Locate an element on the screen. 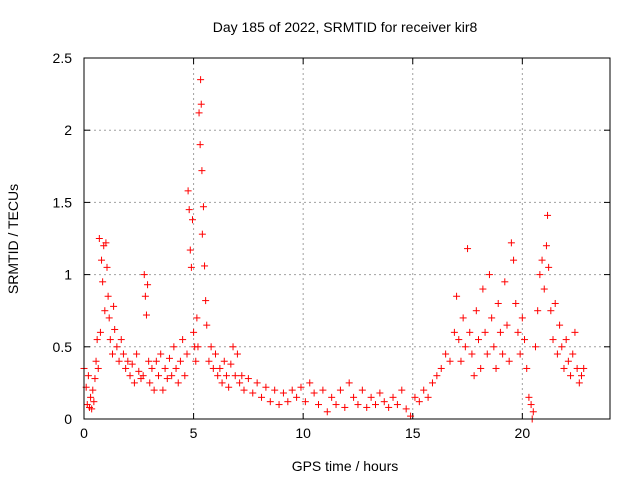  y-tick-label: 0.5 is located at coordinates (63, 347).